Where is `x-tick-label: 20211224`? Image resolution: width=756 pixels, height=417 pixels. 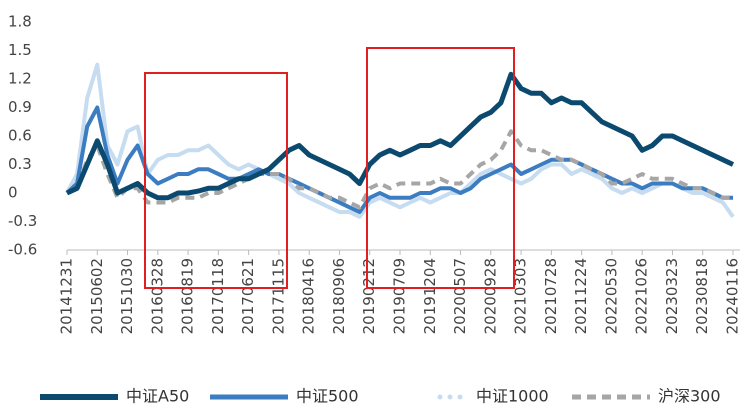
x-tick-label: 20211224 is located at coordinates (581, 296).